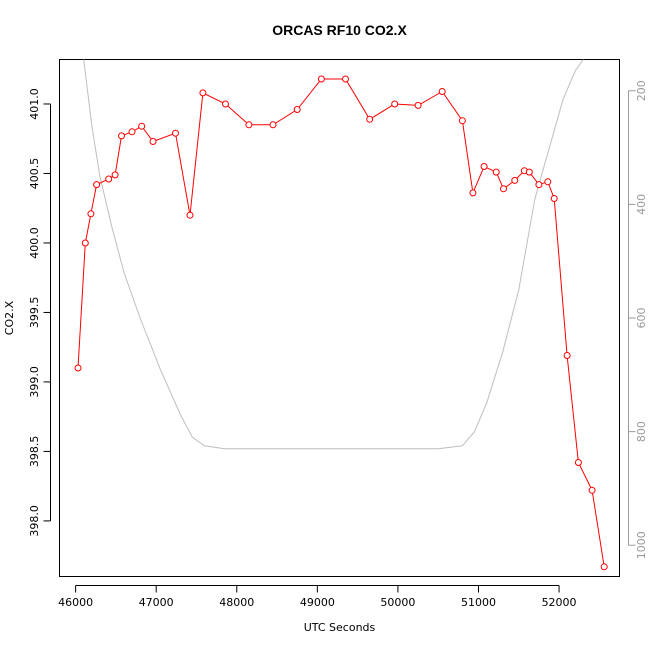  I want to click on y2-tick-label: 400, so click(641, 204).